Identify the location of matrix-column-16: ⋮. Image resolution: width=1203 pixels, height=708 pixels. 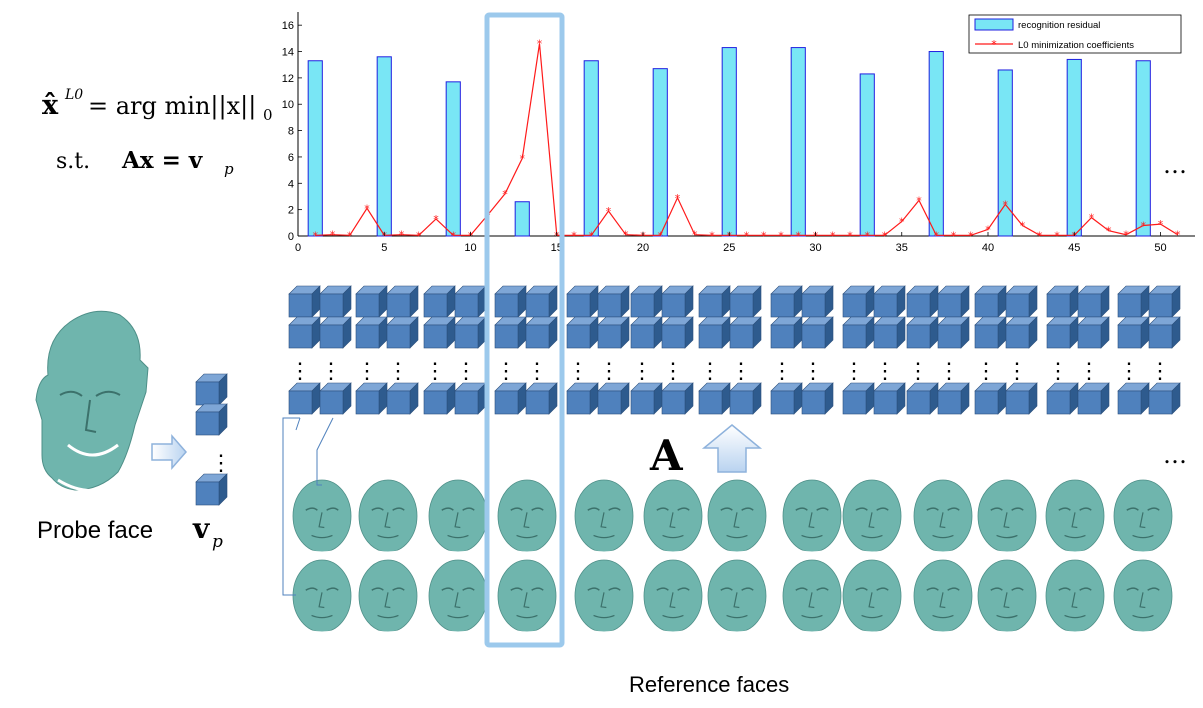
(817, 350).